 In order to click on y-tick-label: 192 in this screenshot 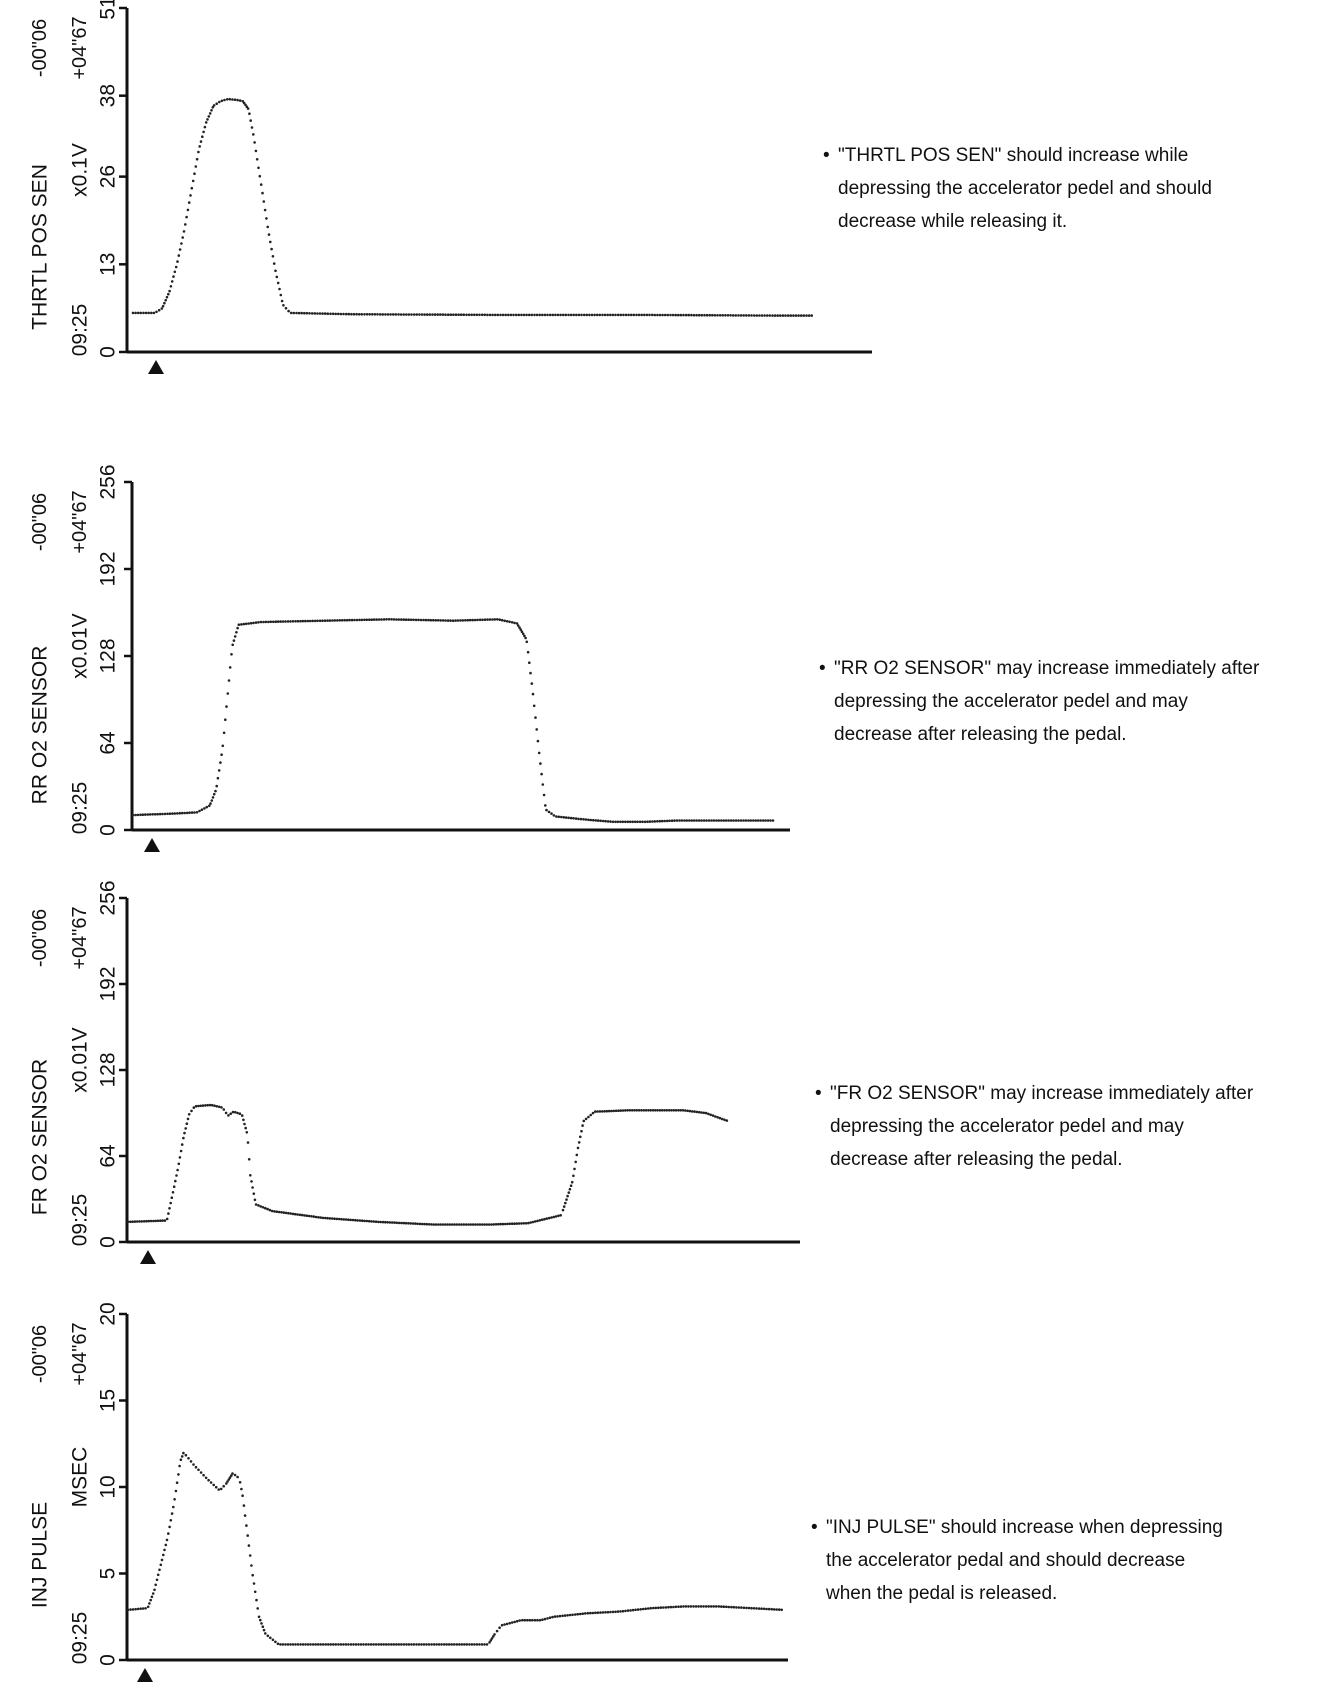, I will do `click(108, 983)`.